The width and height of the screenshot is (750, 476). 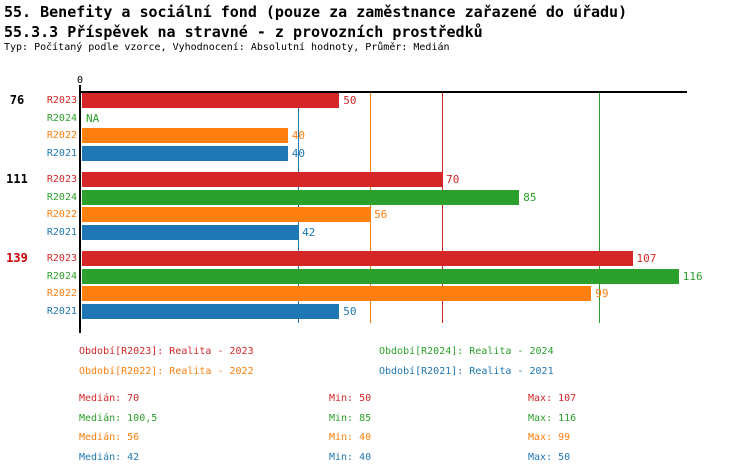 I want to click on stat-median-r2022: Medián: 56, so click(x=109, y=437).